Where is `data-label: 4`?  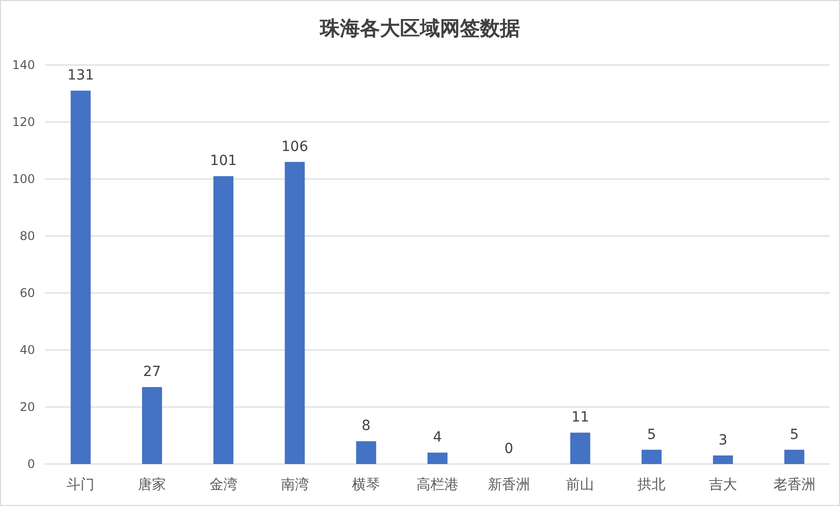
data-label: 4 is located at coordinates (437, 438).